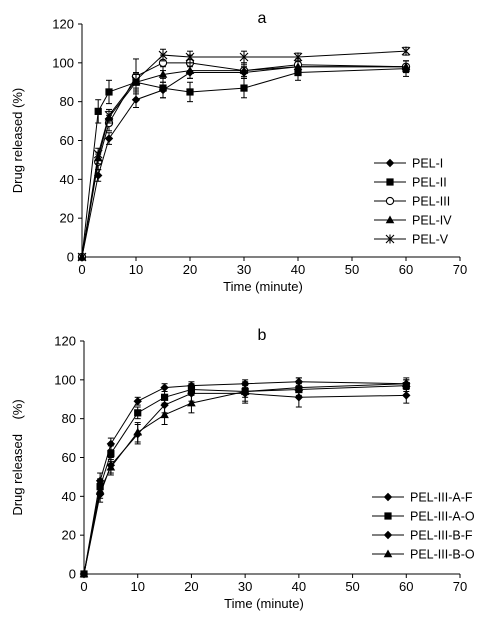 The height and width of the screenshot is (629, 499). What do you see at coordinates (17, 141) in the screenshot?
I see `panel-a-y-axis-label: Drug released (%)` at bounding box center [17, 141].